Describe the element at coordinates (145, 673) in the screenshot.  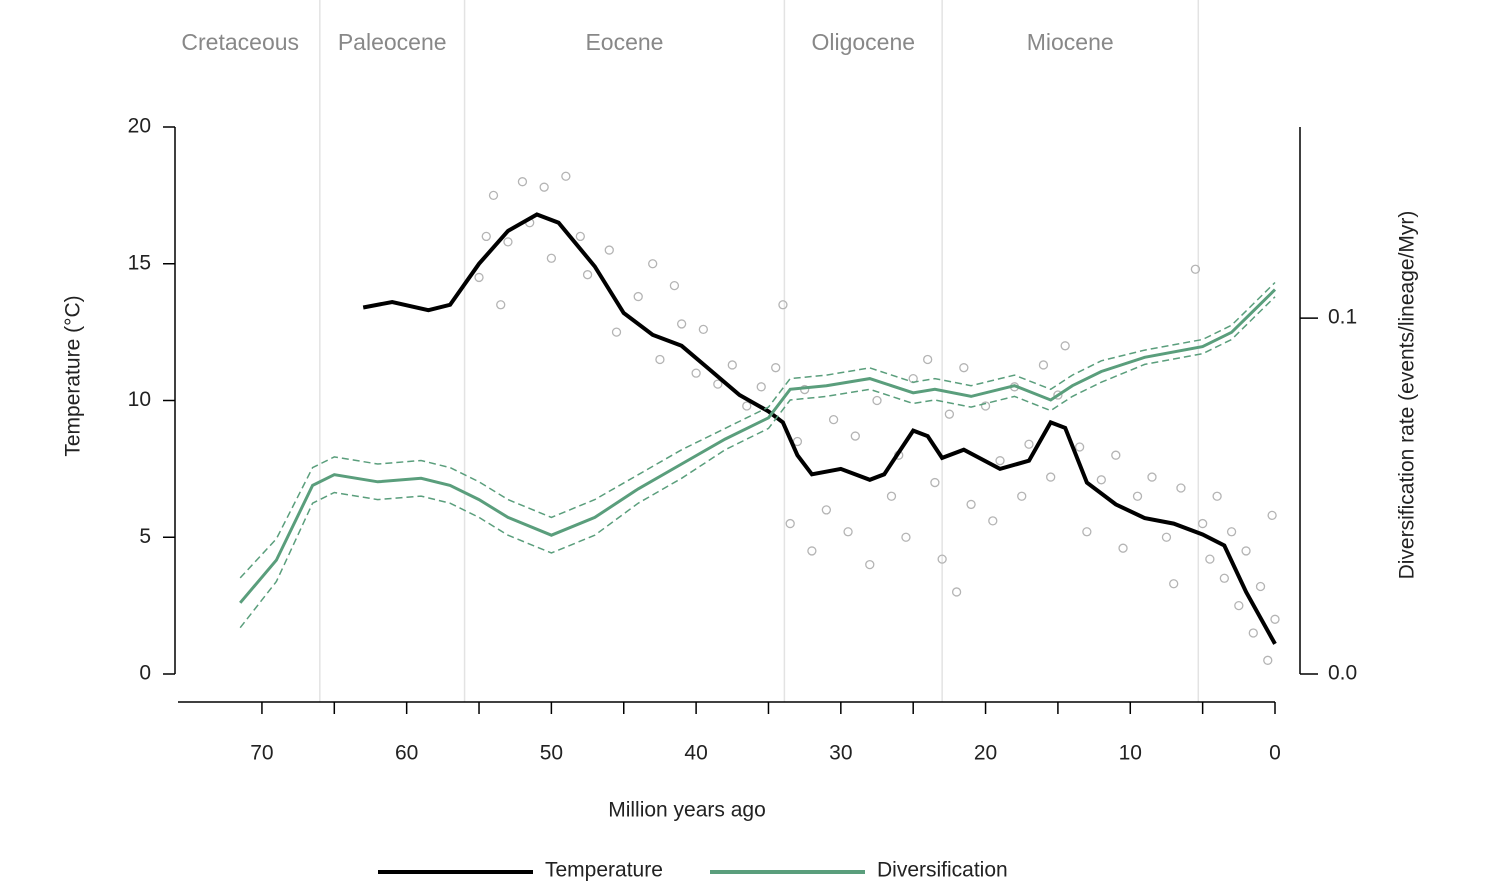
I see `y-tick-label: 0` at that location.